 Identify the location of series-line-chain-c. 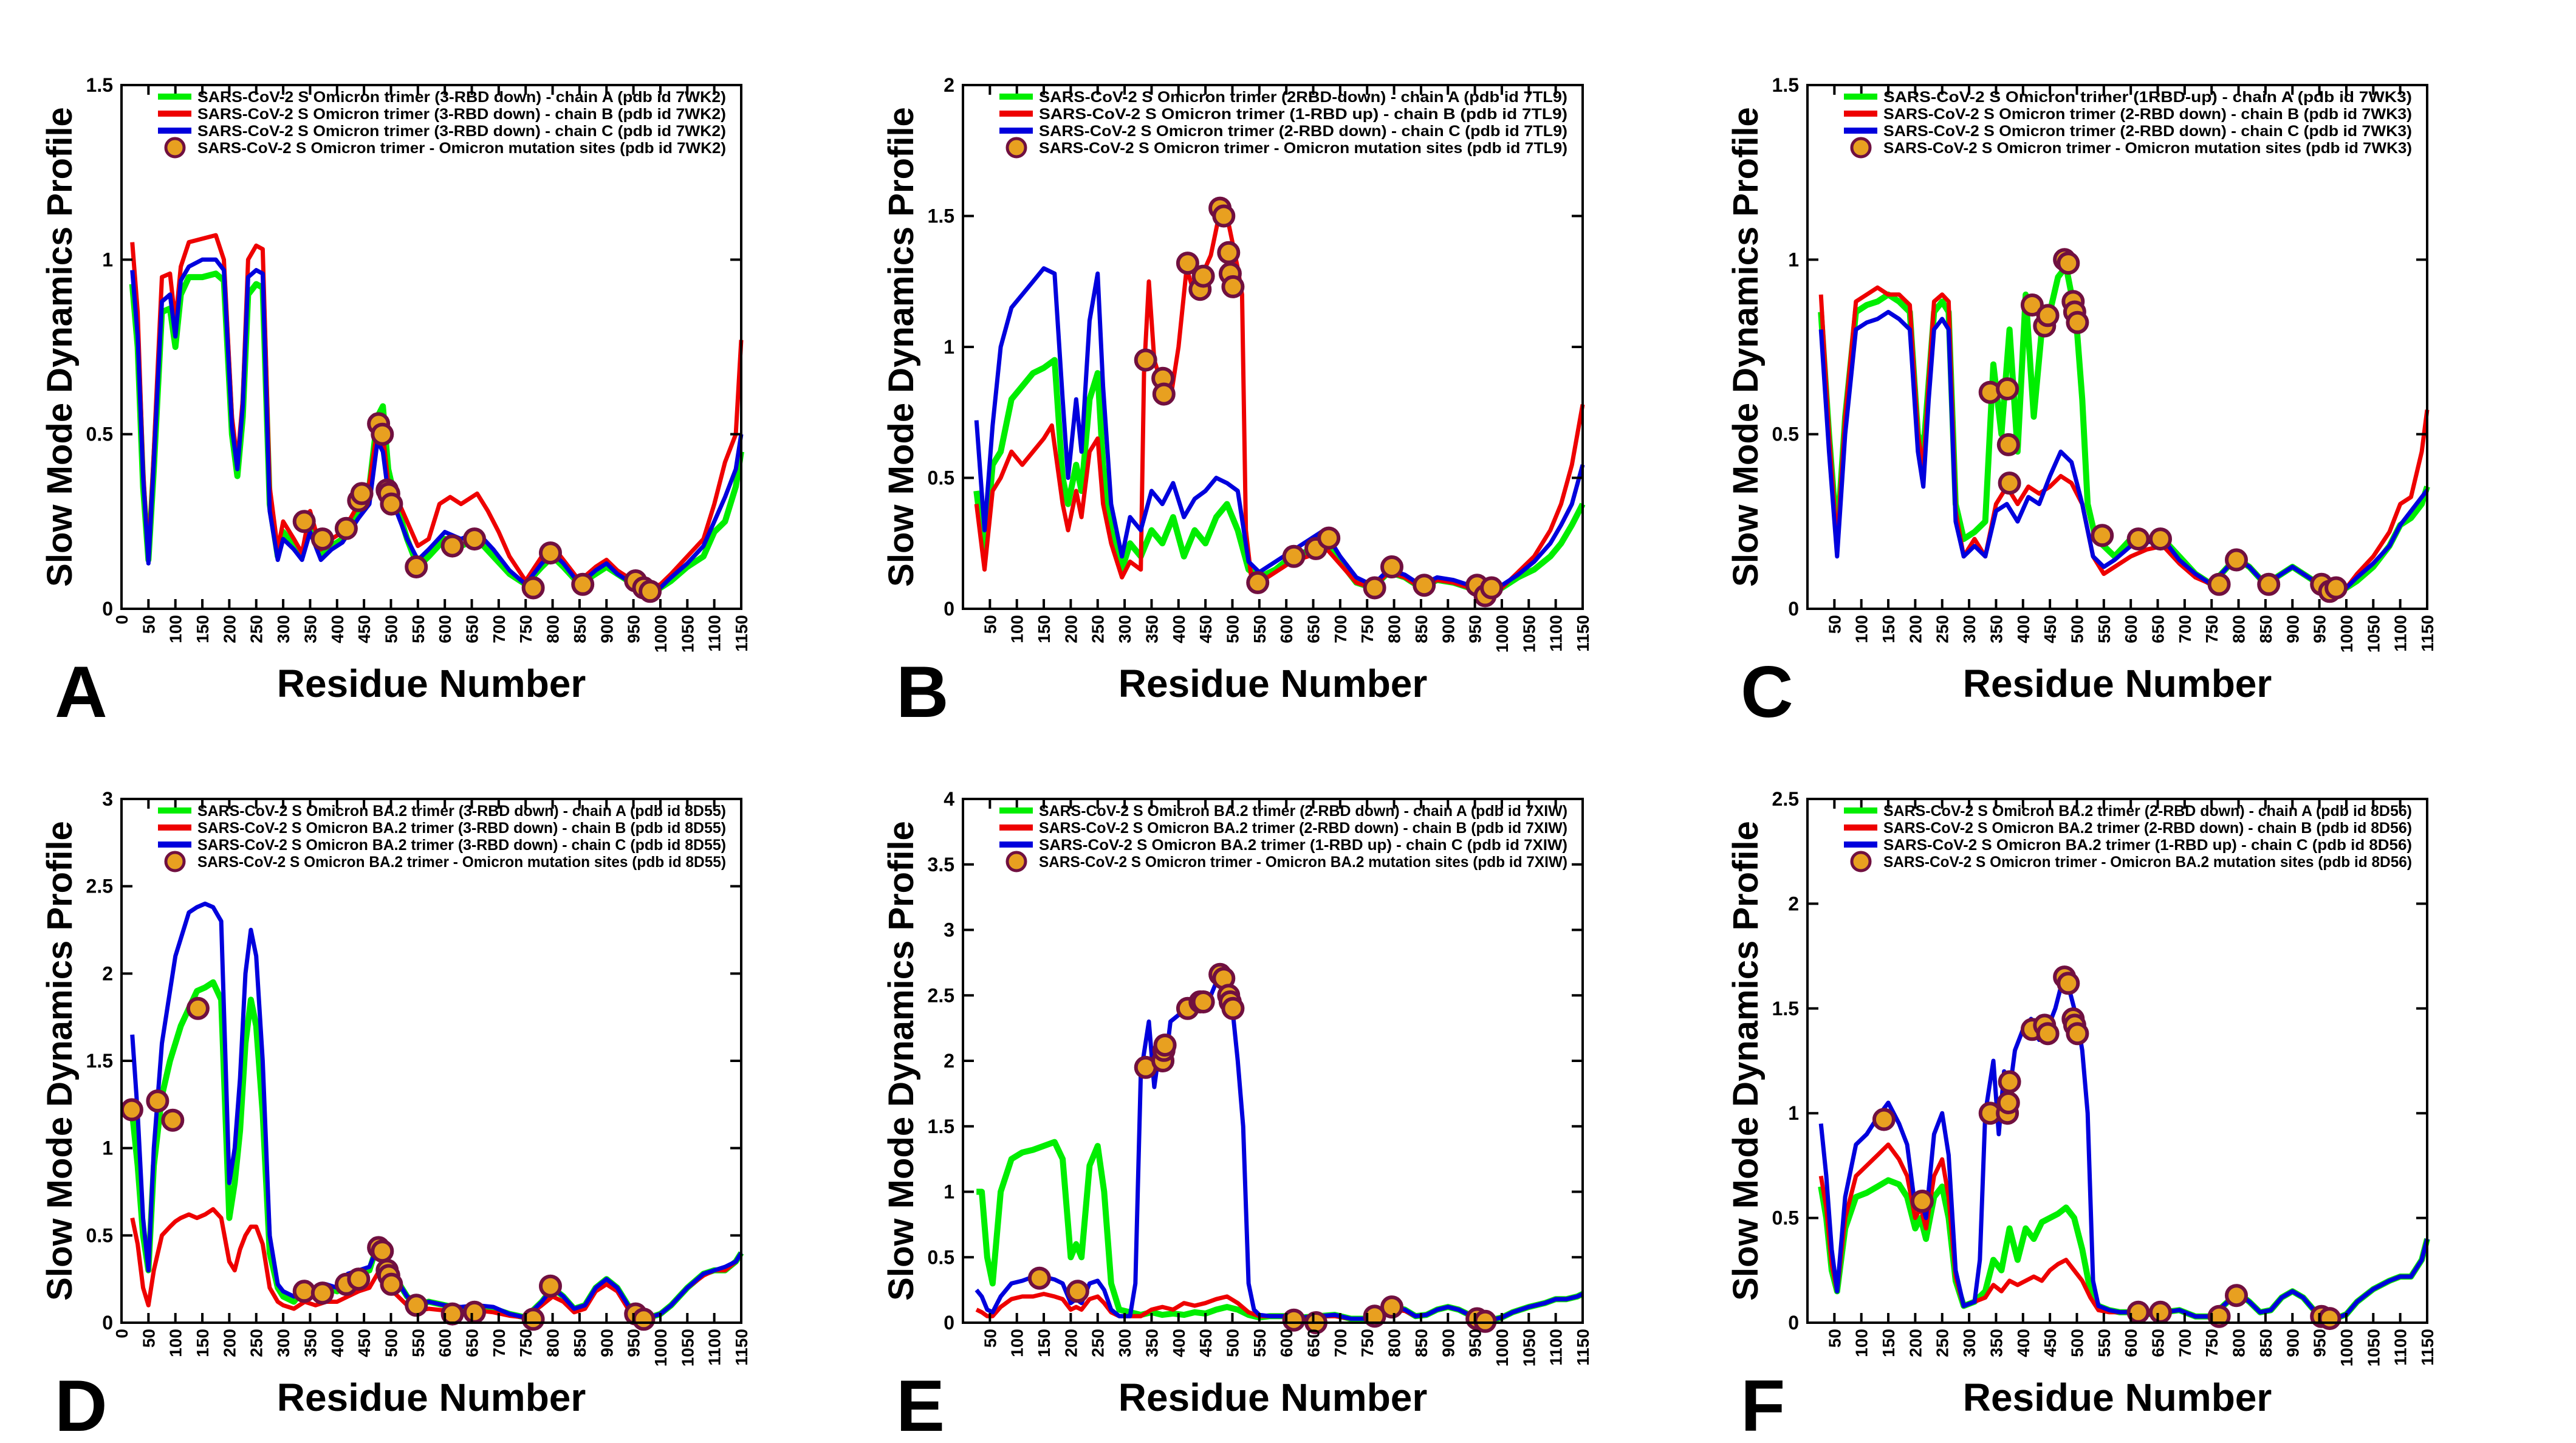
(1280, 1148).